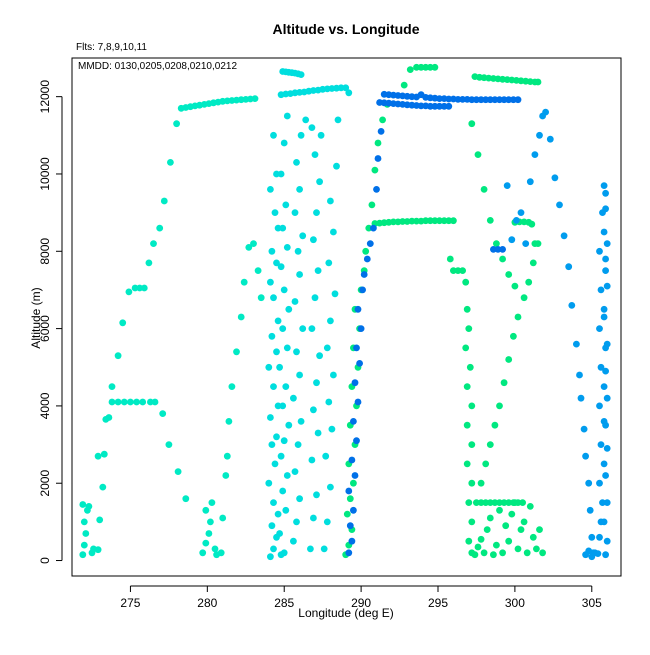  Describe the element at coordinates (45, 483) in the screenshot. I see `y-tick-label: 2000` at that location.